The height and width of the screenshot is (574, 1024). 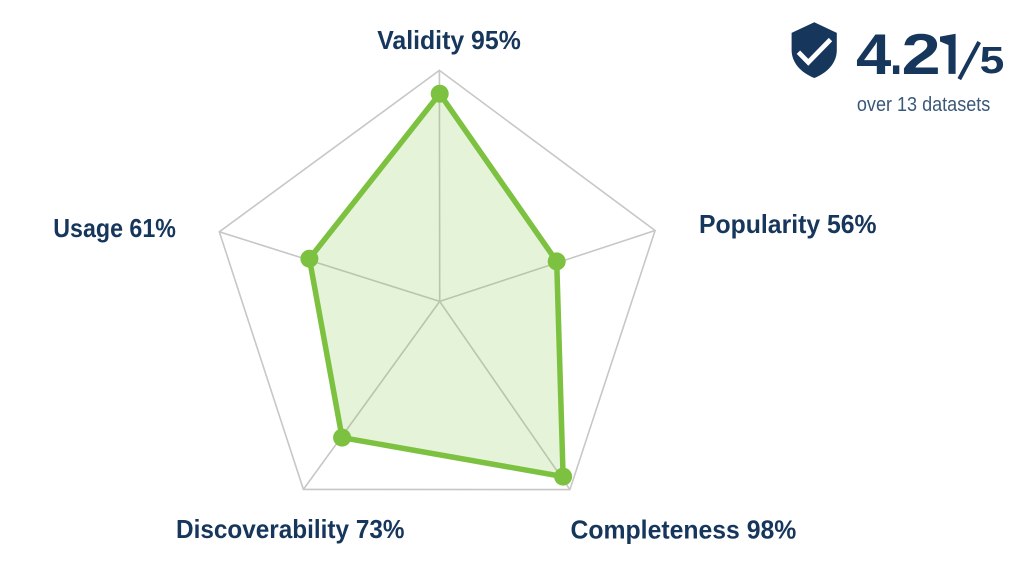 What do you see at coordinates (684, 529) in the screenshot?
I see `svg-text: Completeness 98%` at bounding box center [684, 529].